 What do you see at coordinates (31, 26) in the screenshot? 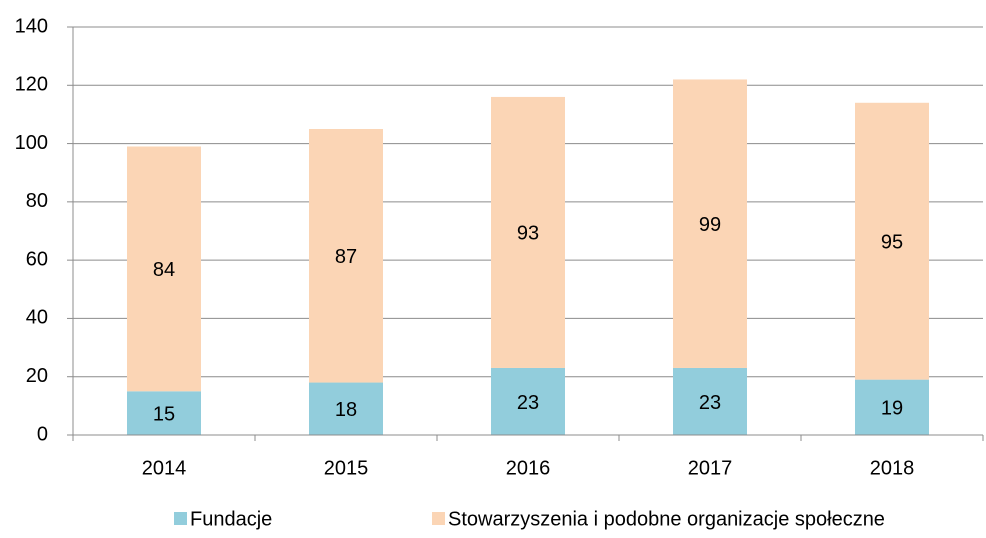
I see `y-tick-label: 140` at bounding box center [31, 26].